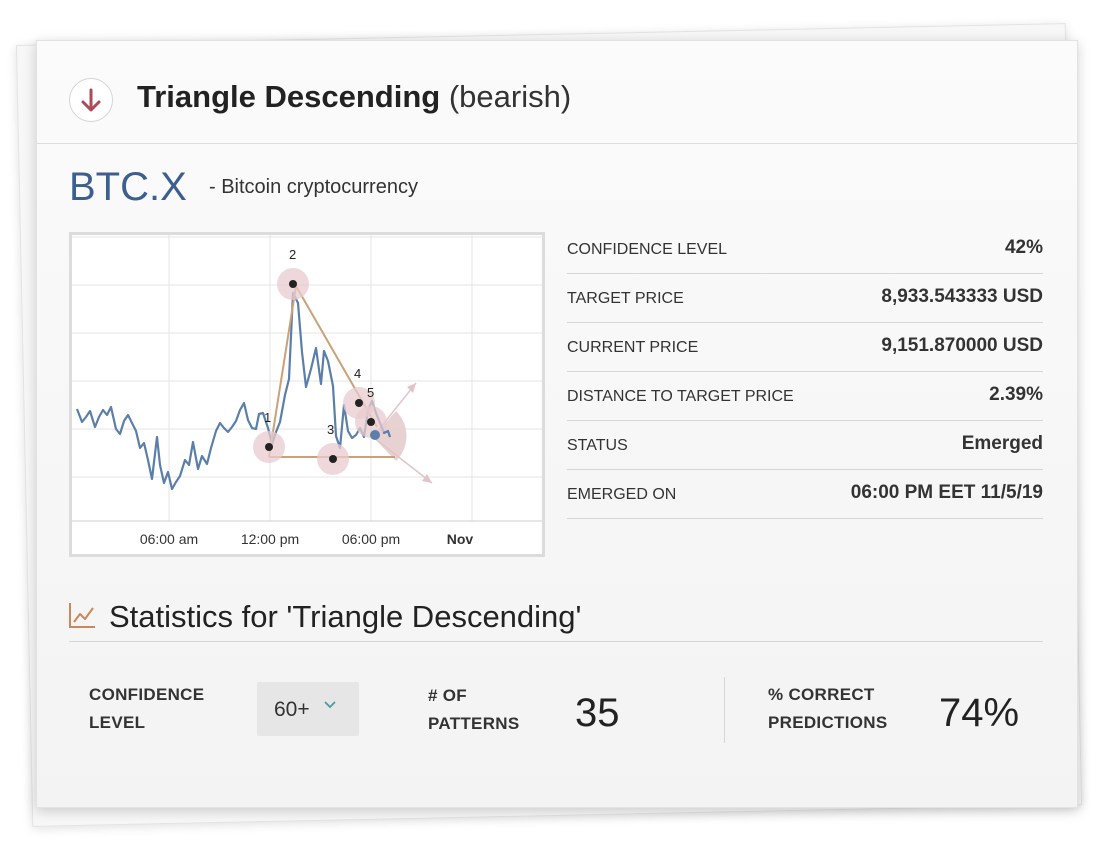  What do you see at coordinates (597, 445) in the screenshot?
I see `detail-label: STATUS` at bounding box center [597, 445].